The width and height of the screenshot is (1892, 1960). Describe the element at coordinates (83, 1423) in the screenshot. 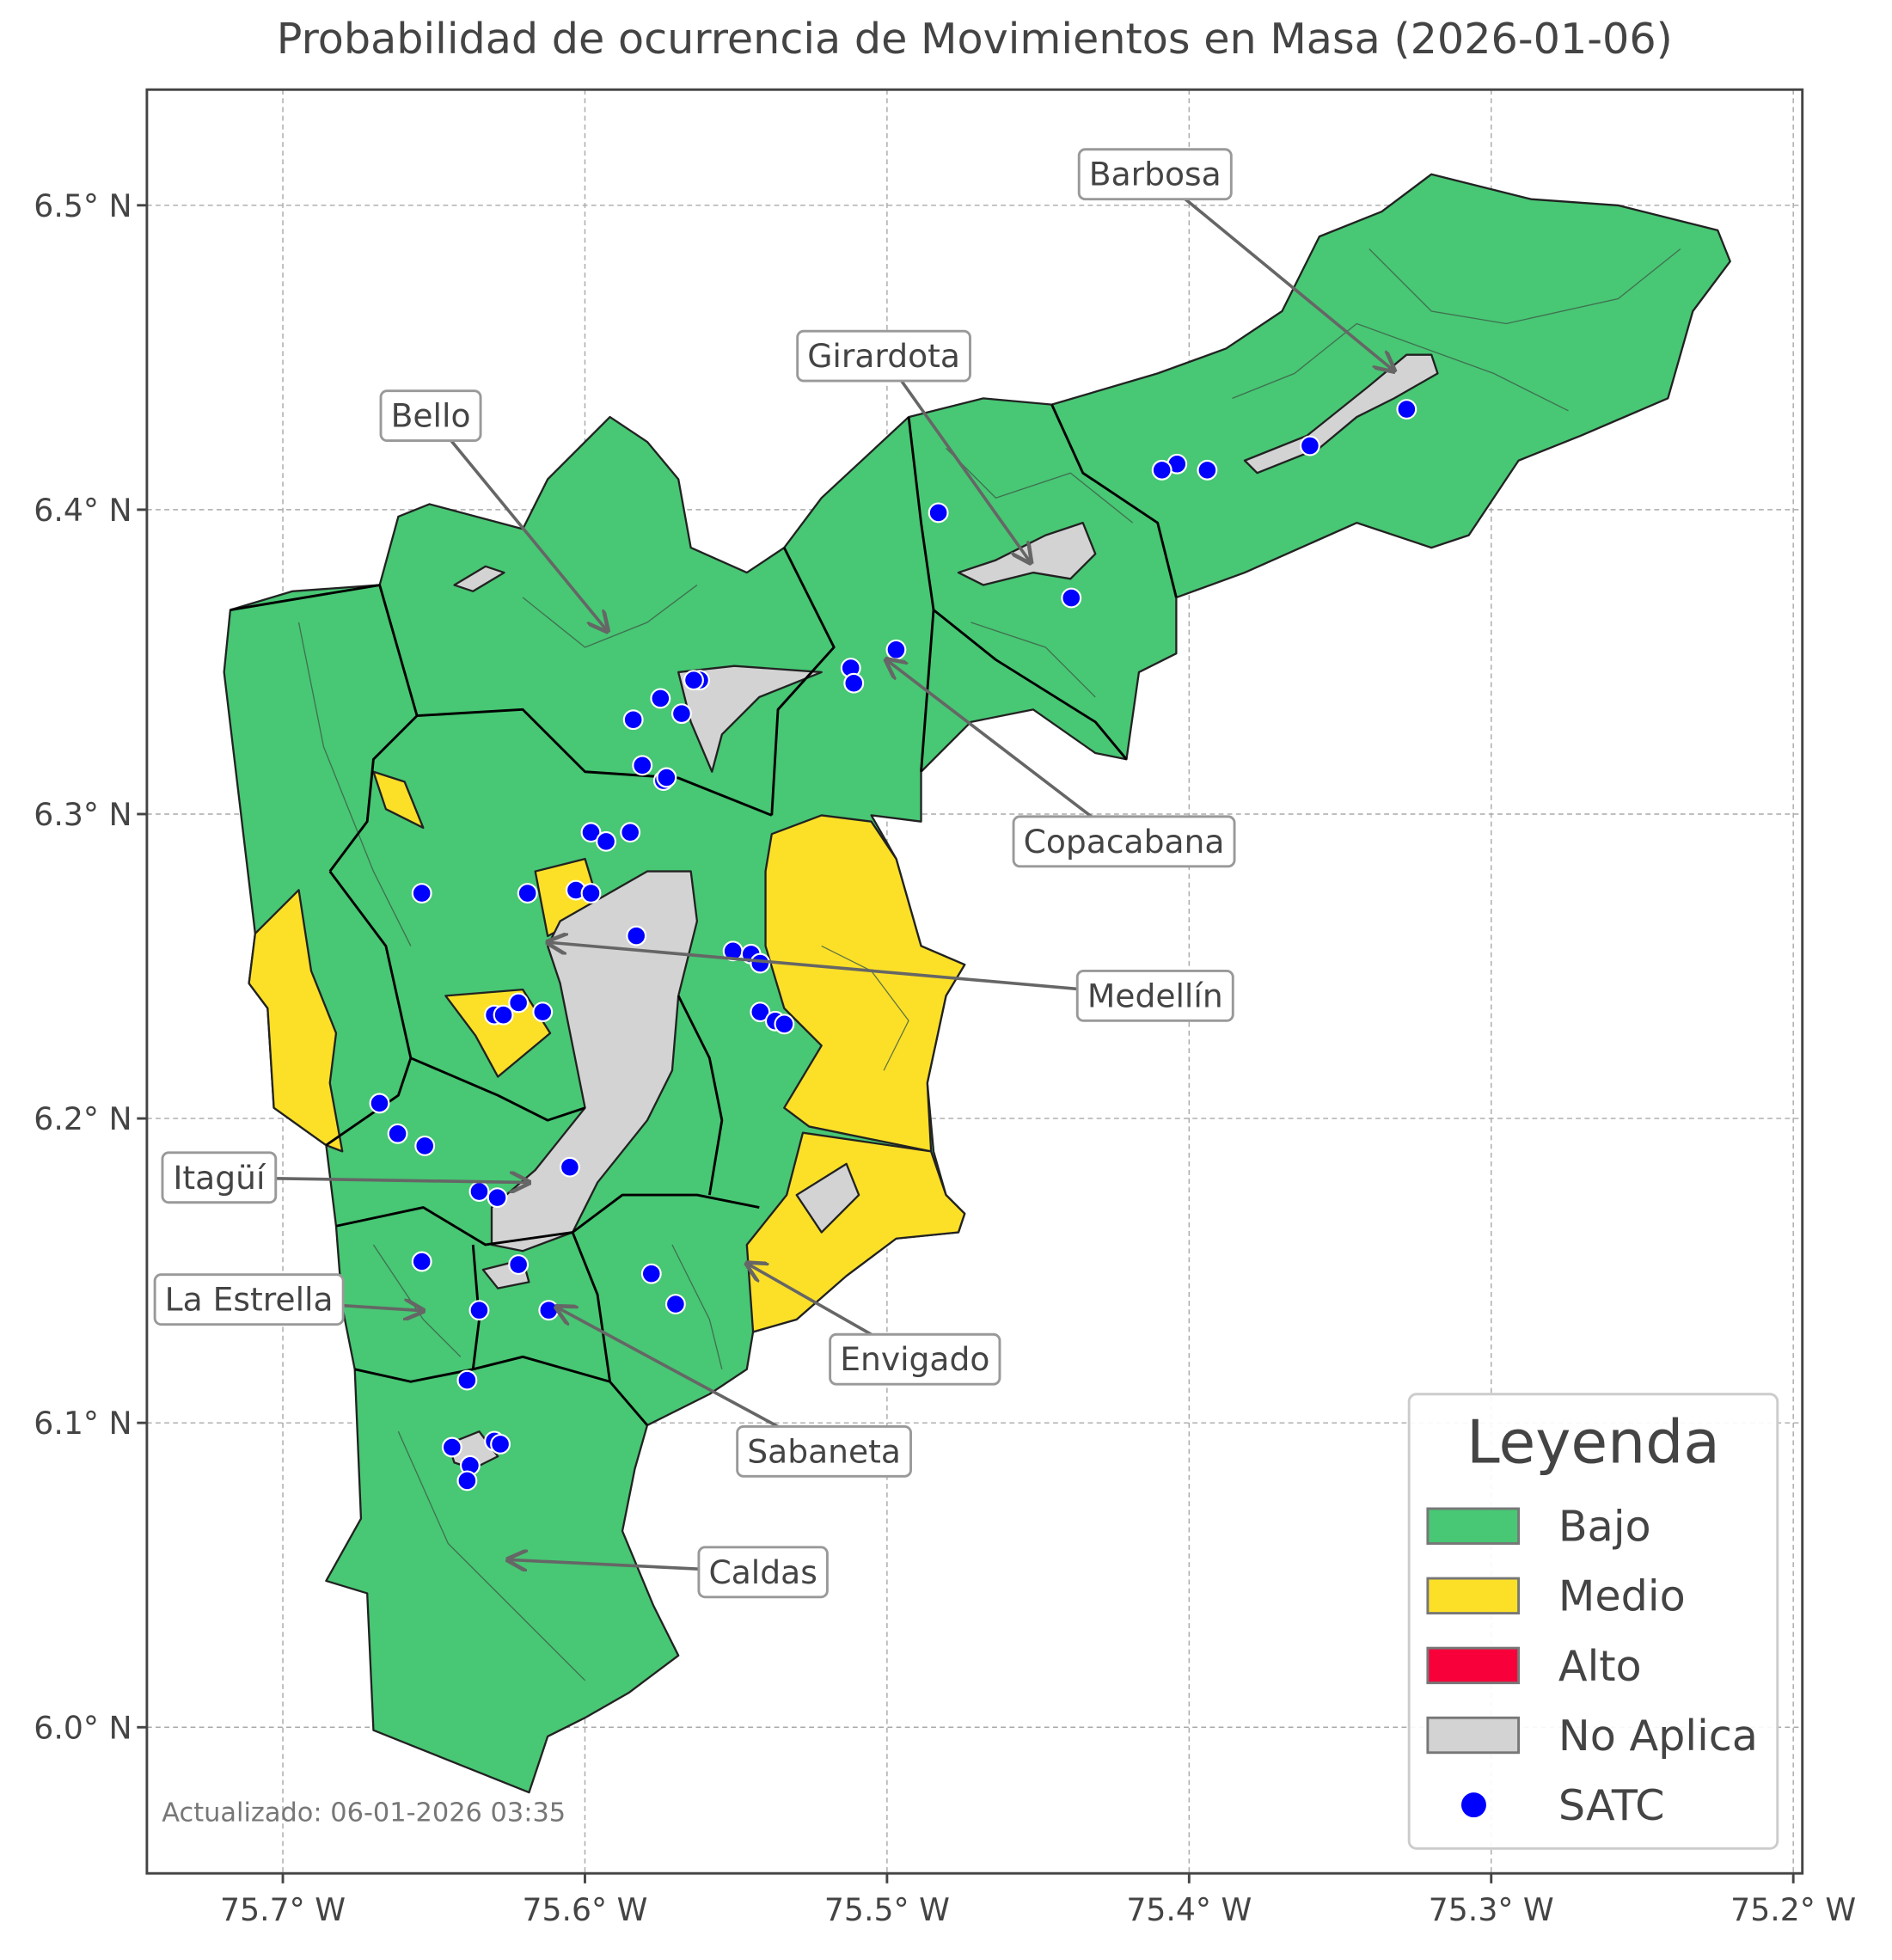

I see `y-tick-label: 6.1° N` at that location.